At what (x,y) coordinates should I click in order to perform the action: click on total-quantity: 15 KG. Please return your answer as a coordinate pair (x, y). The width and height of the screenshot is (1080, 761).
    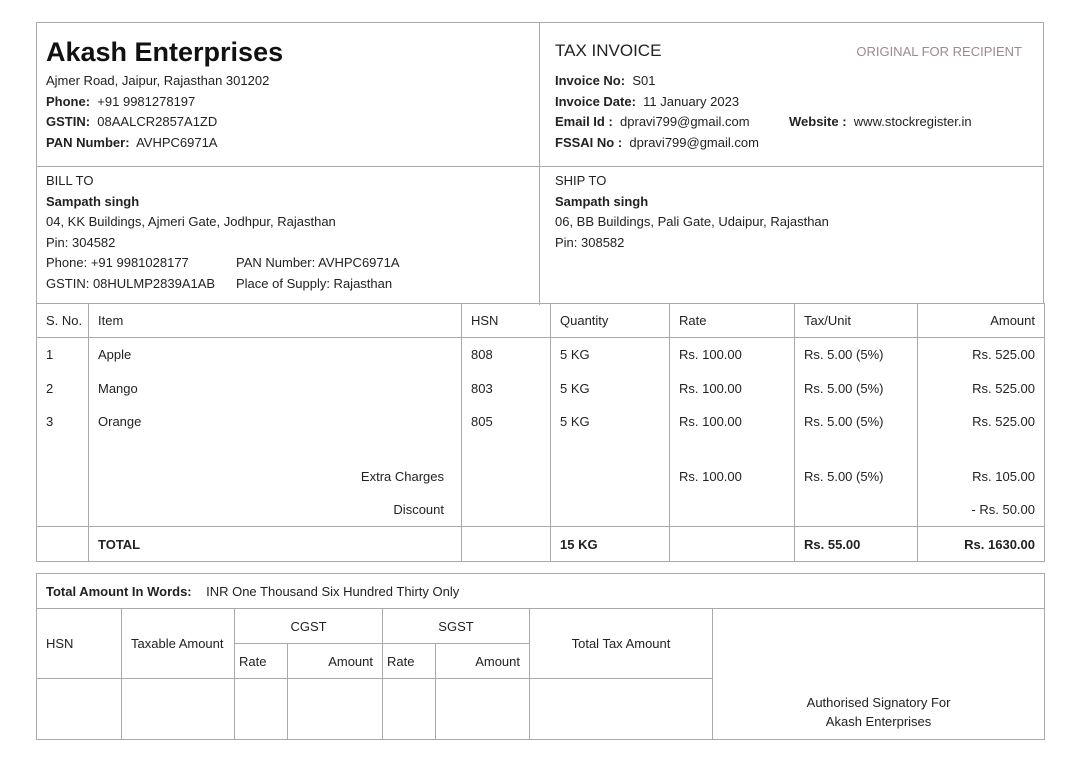
    Looking at the image, I should click on (610, 544).